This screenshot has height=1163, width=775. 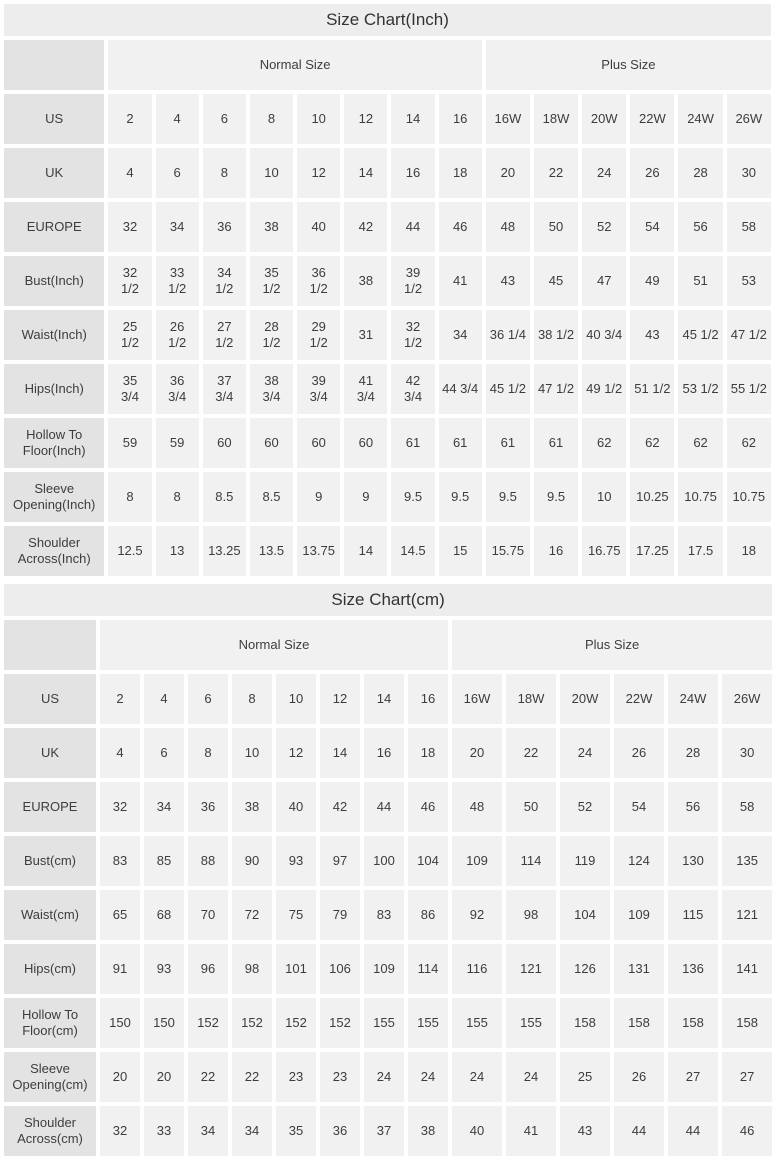 I want to click on value-cell: 85, so click(x=164, y=861).